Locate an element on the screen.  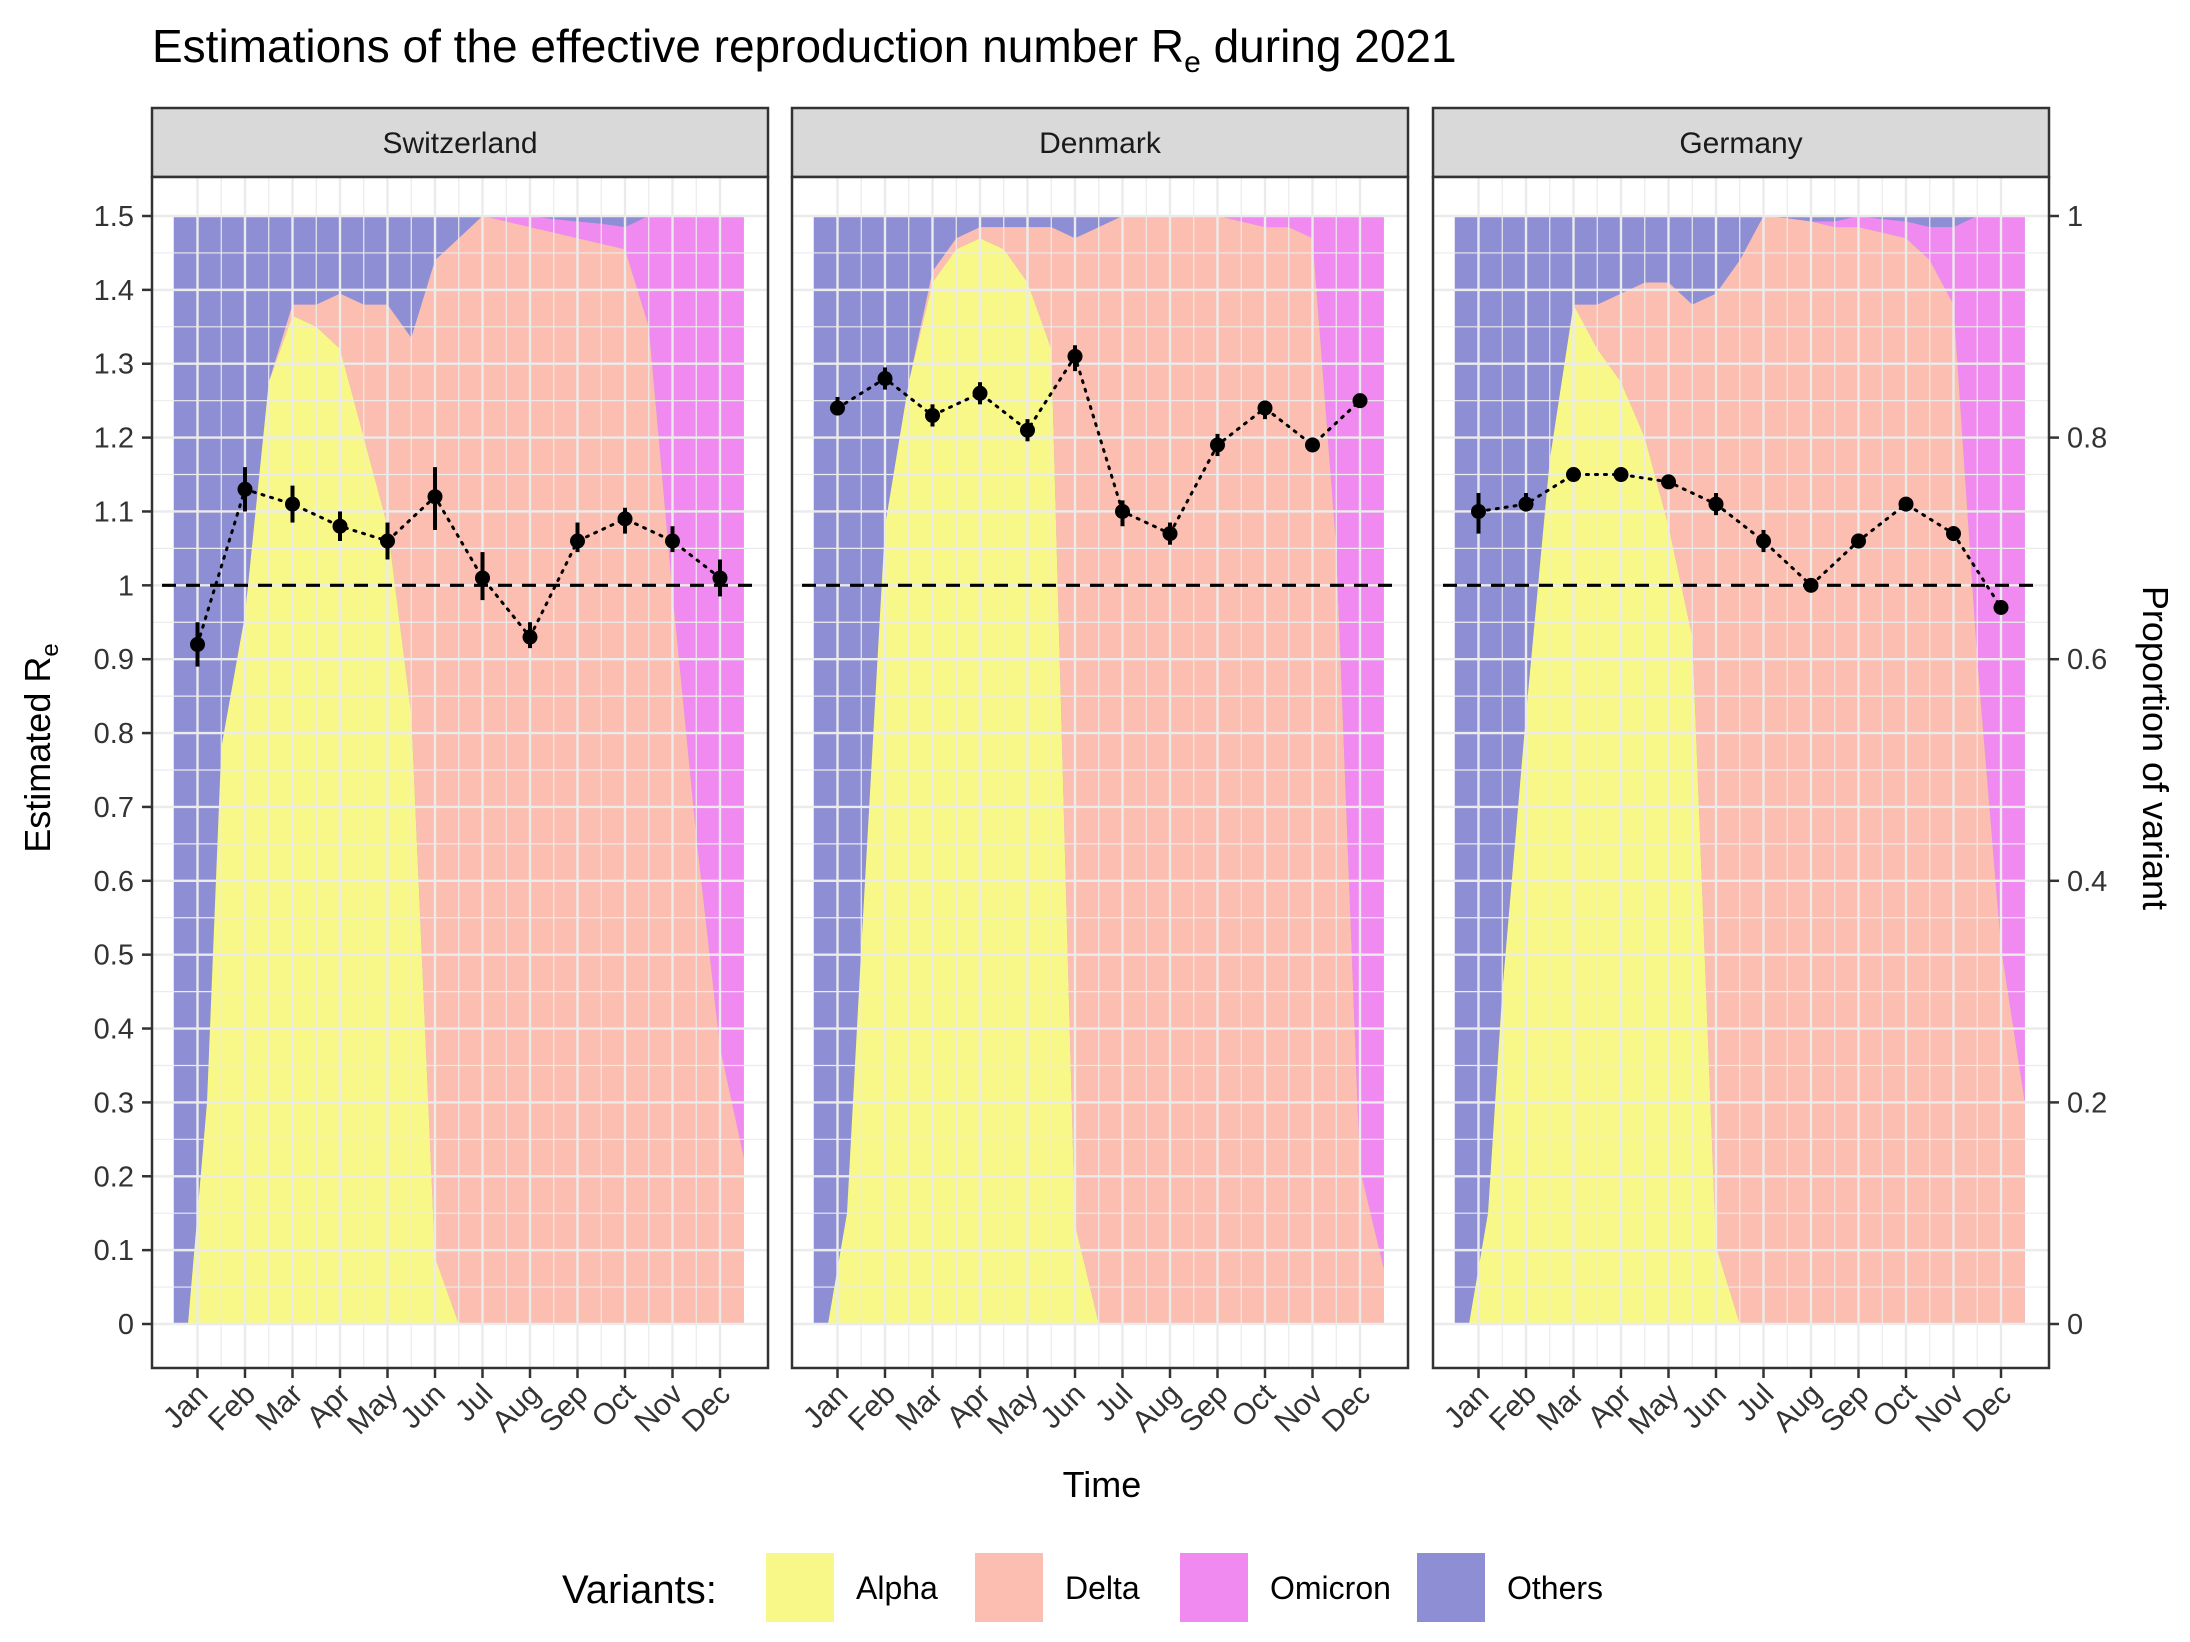
y-tick-label: 1.1 is located at coordinates (114, 512).